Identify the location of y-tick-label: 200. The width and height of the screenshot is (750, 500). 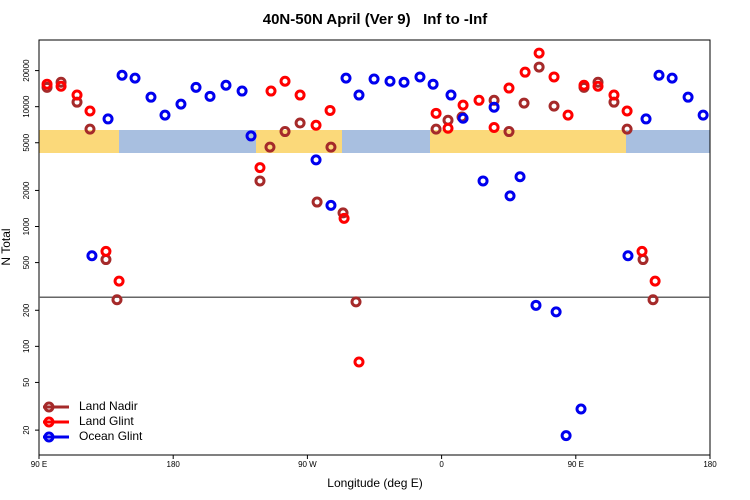
(26, 310).